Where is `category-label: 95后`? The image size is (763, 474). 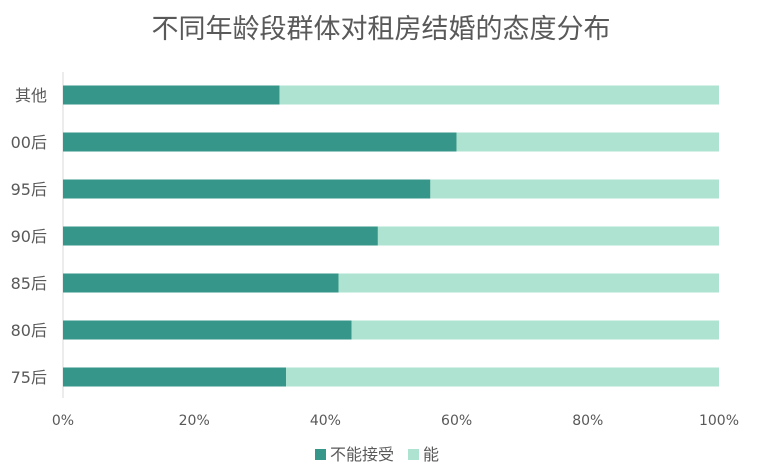 category-label: 95后 is located at coordinates (29, 189).